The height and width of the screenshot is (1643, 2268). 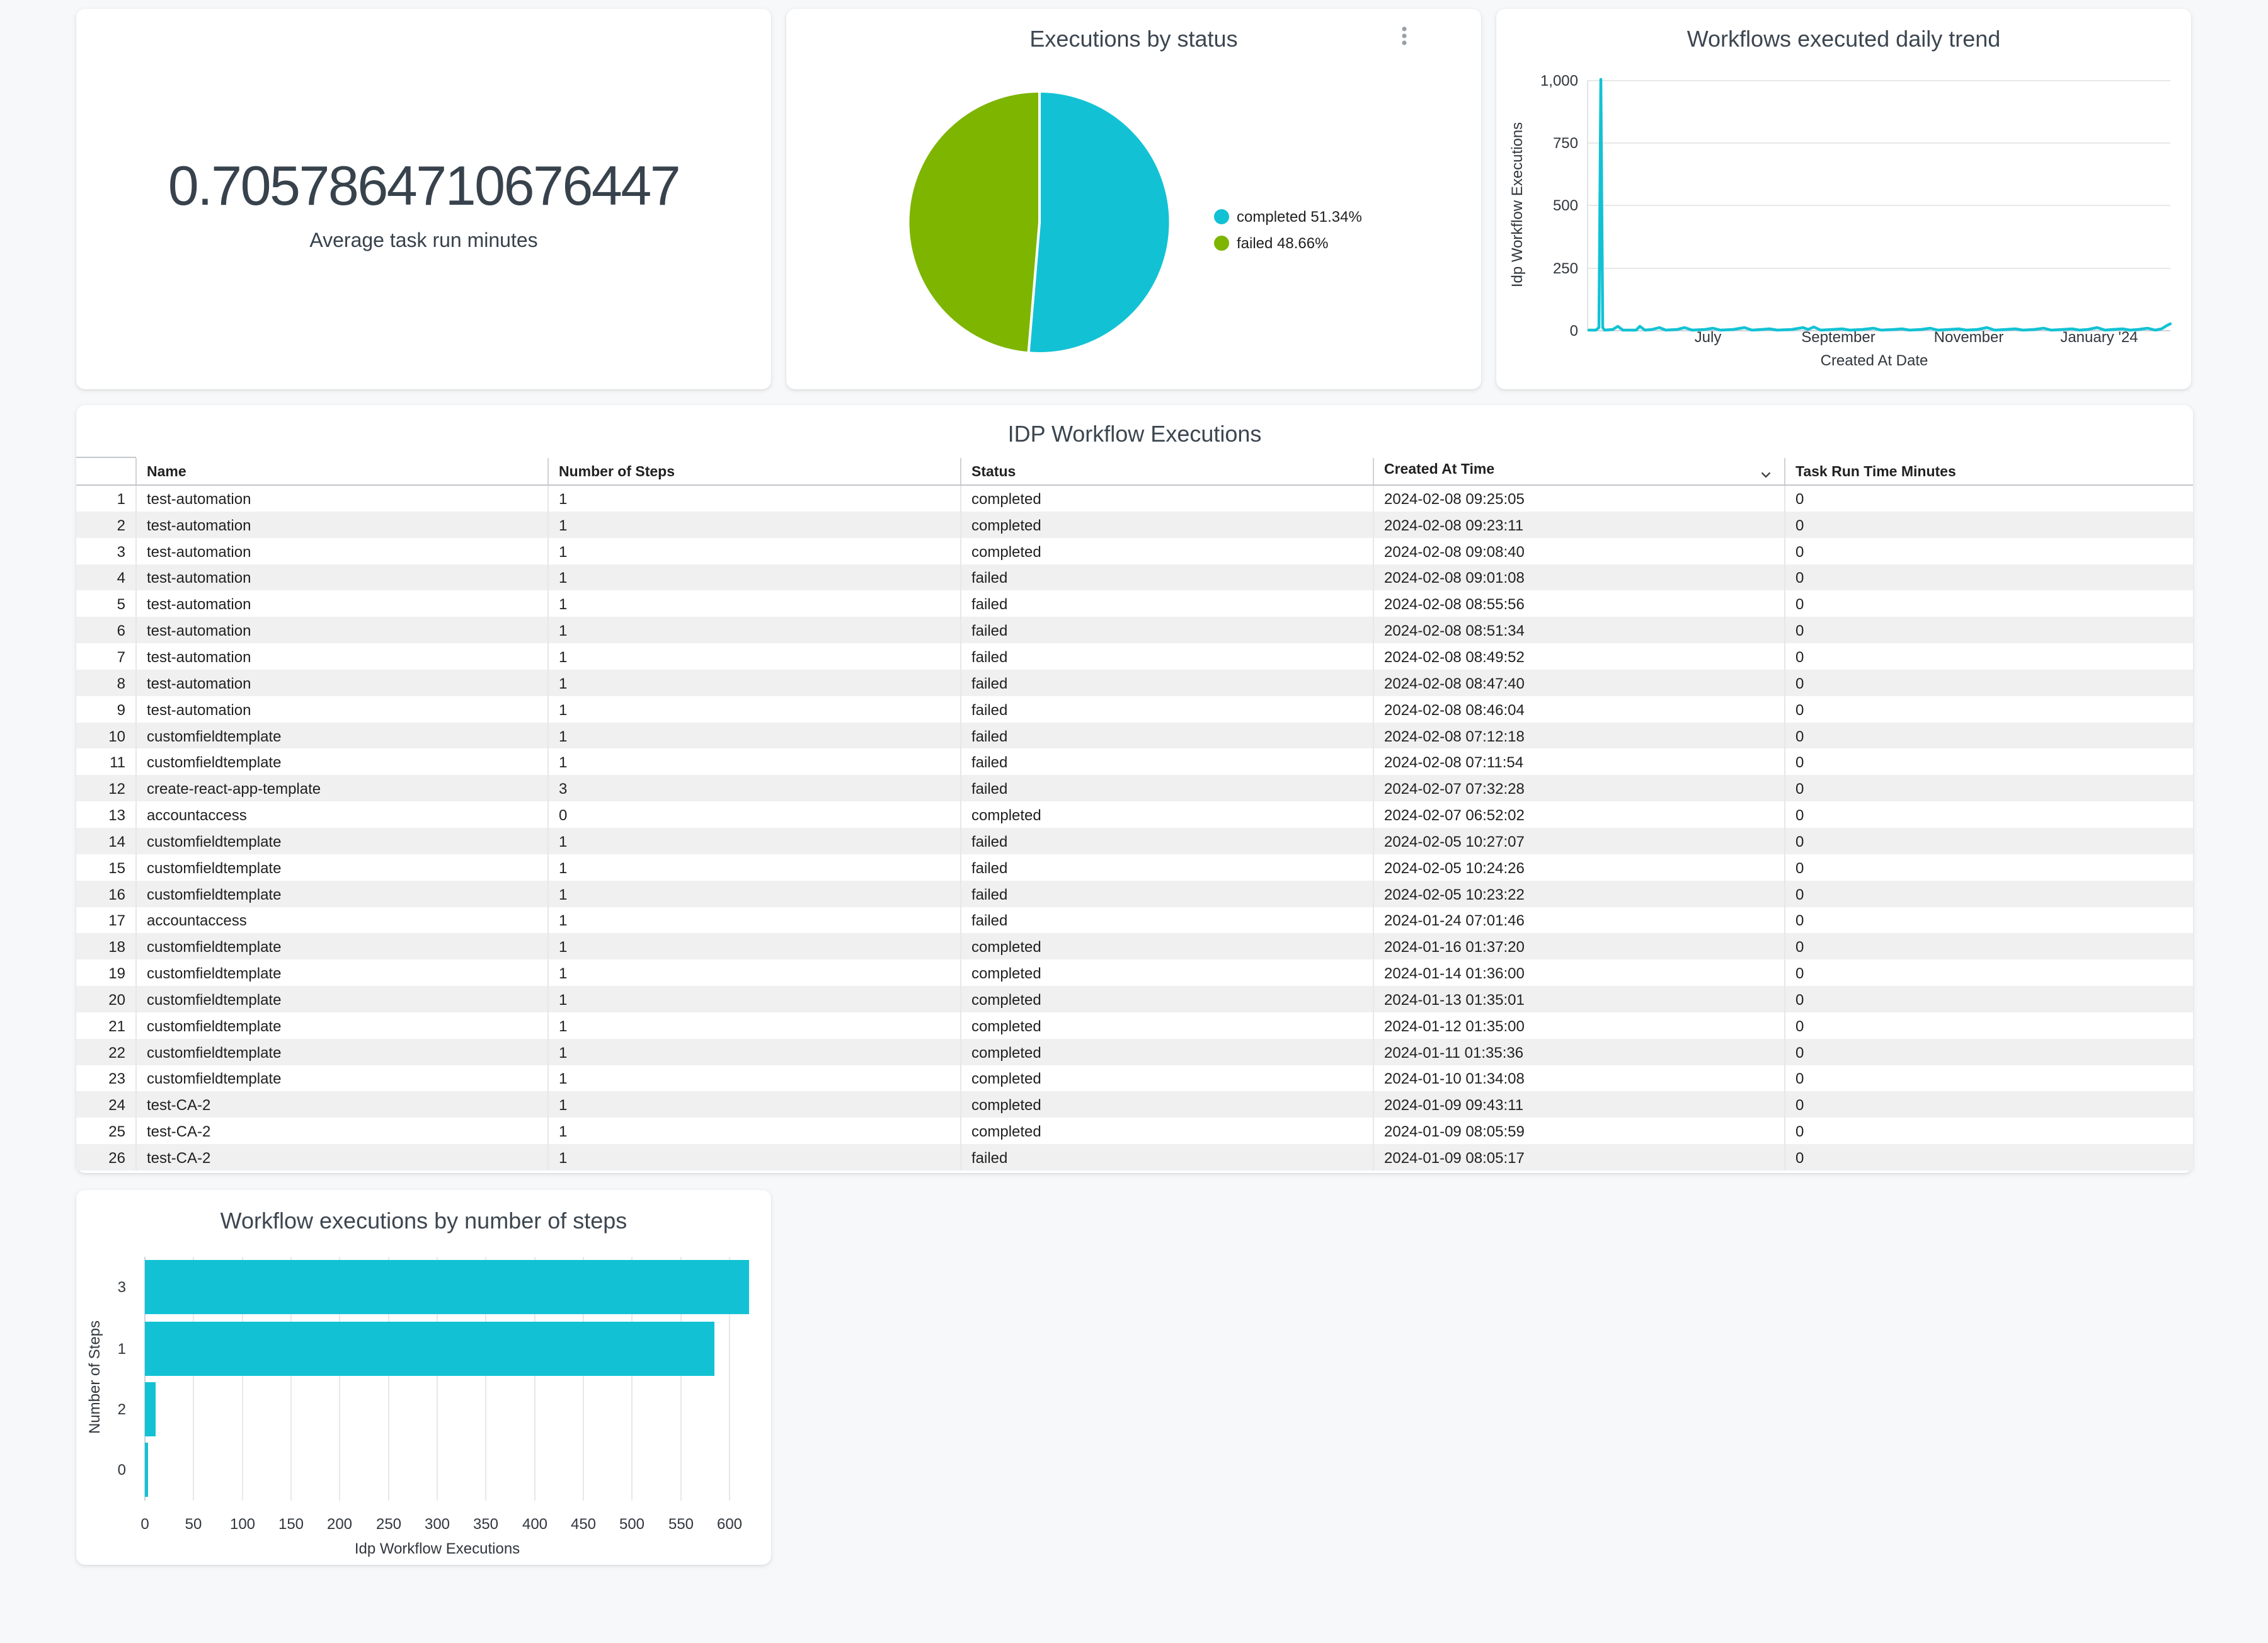 I want to click on svg-text: 550, so click(x=681, y=1525).